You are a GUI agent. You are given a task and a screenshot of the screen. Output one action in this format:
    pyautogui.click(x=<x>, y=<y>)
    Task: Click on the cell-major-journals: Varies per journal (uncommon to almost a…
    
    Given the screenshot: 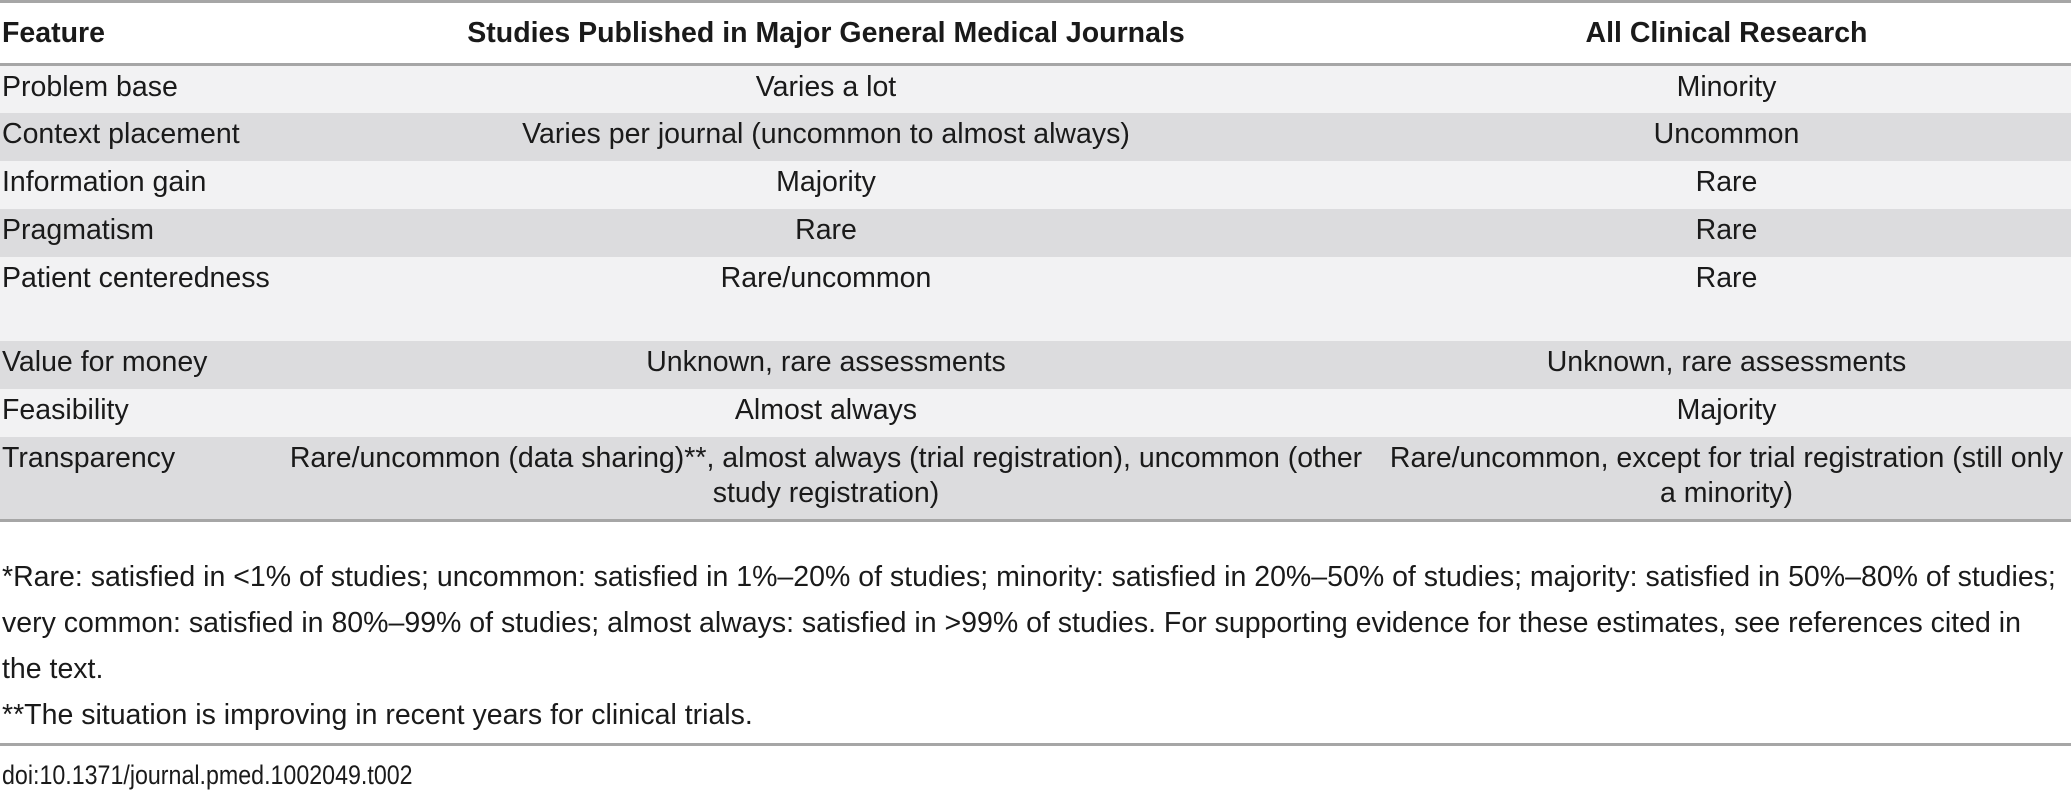 What is the action you would take?
    pyautogui.click(x=826, y=136)
    